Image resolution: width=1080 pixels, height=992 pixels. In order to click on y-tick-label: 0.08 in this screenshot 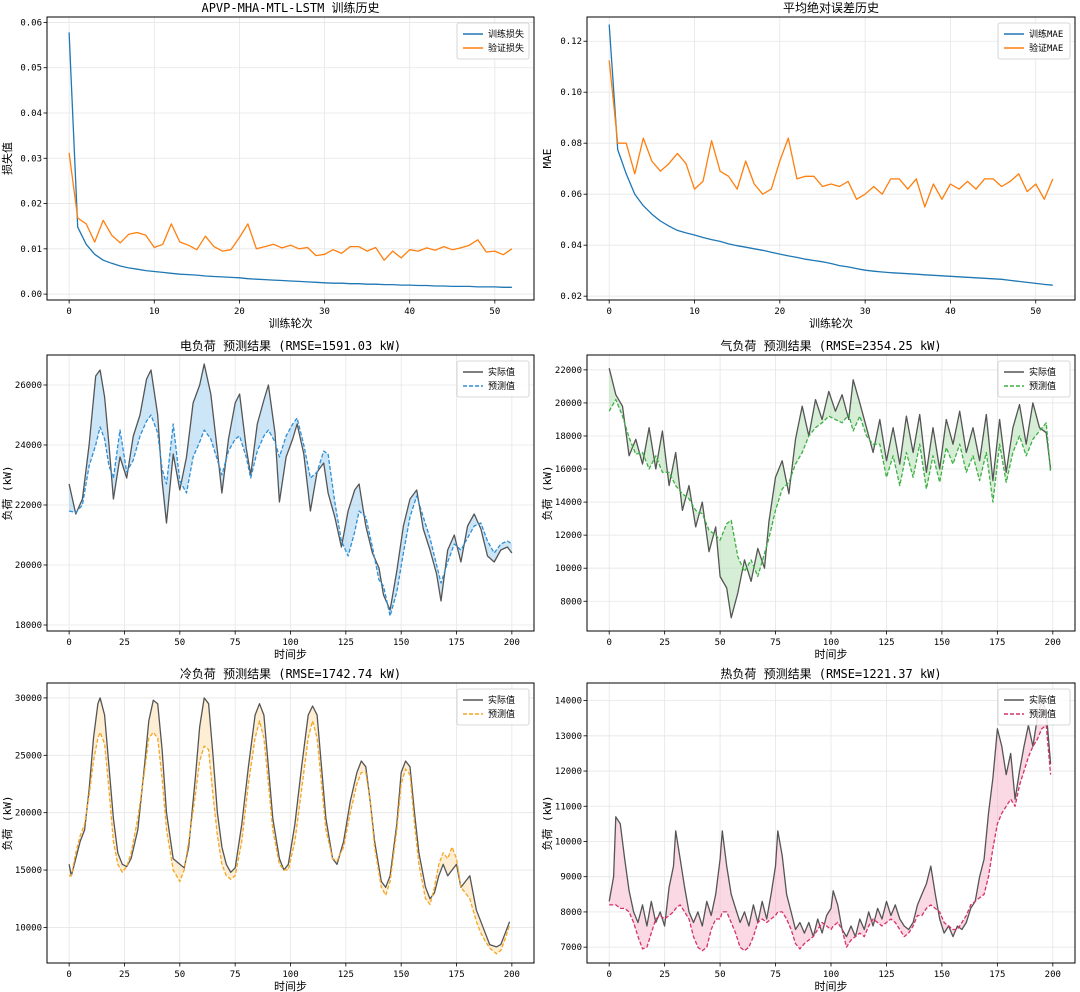, I will do `click(571, 144)`.